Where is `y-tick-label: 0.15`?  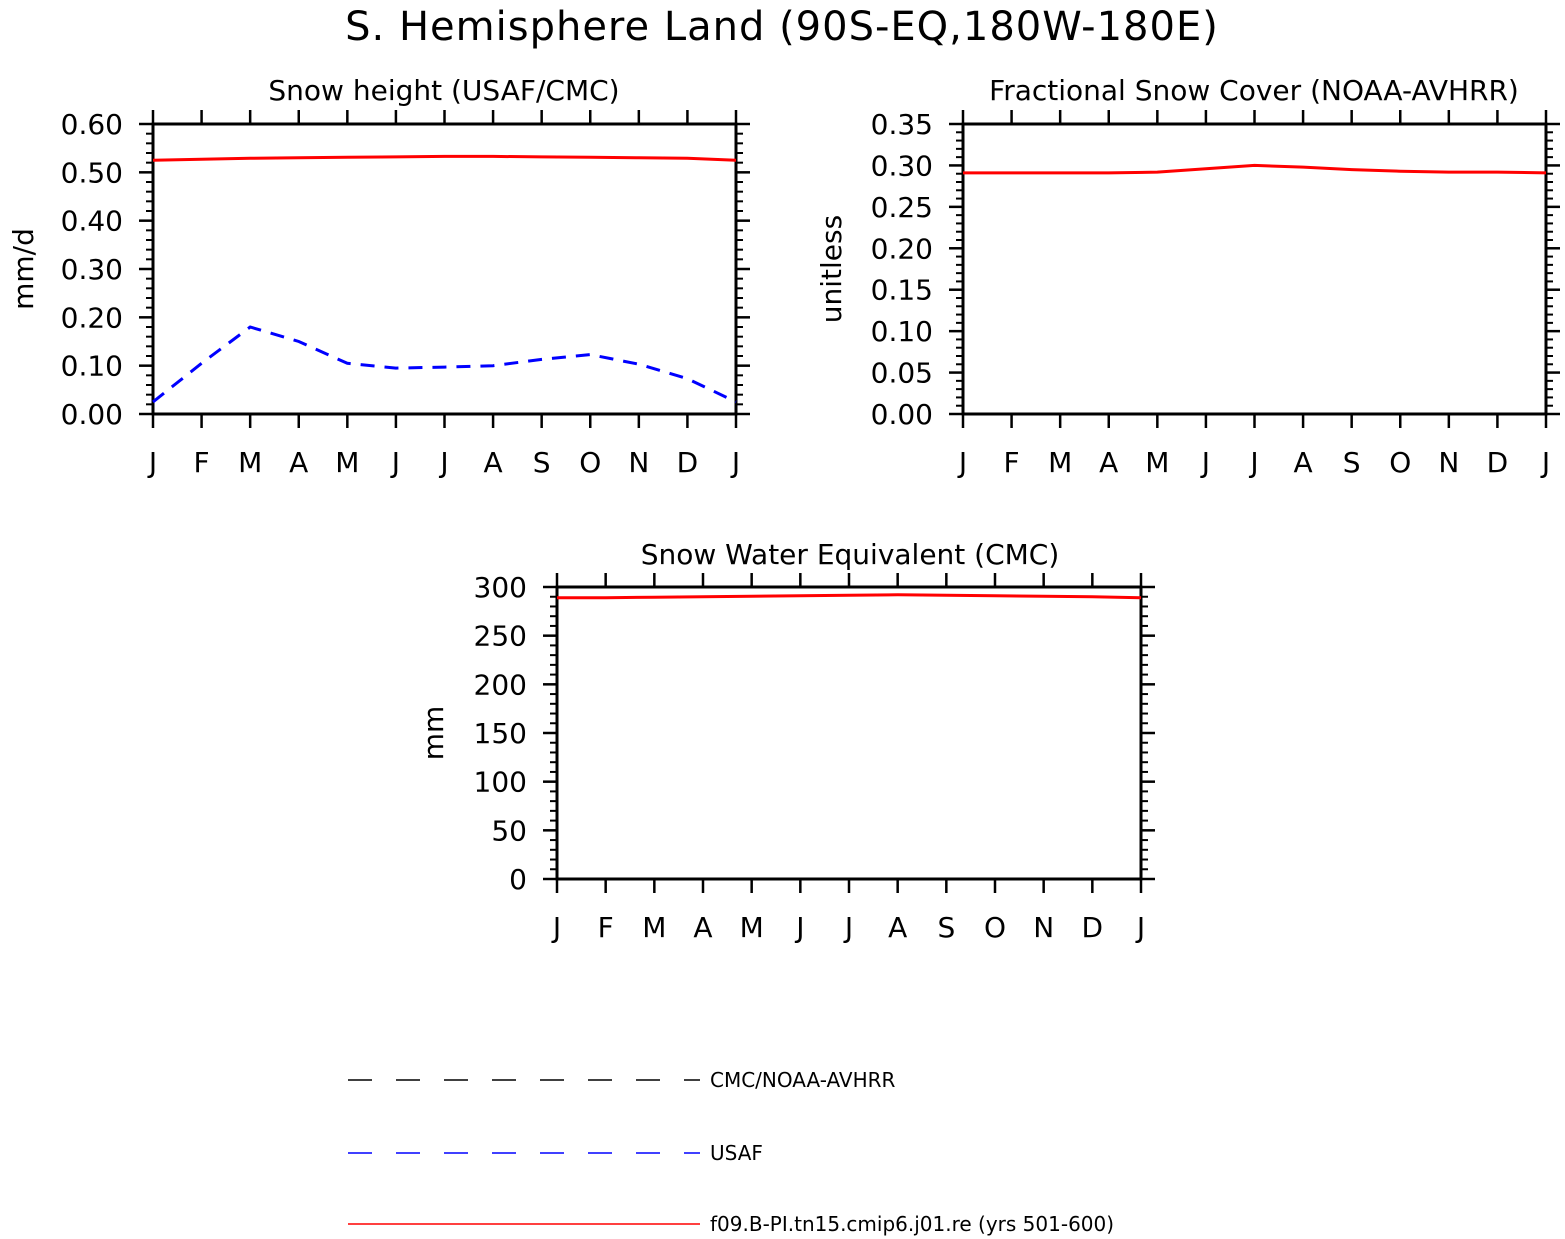
y-tick-label: 0.15 is located at coordinates (902, 290).